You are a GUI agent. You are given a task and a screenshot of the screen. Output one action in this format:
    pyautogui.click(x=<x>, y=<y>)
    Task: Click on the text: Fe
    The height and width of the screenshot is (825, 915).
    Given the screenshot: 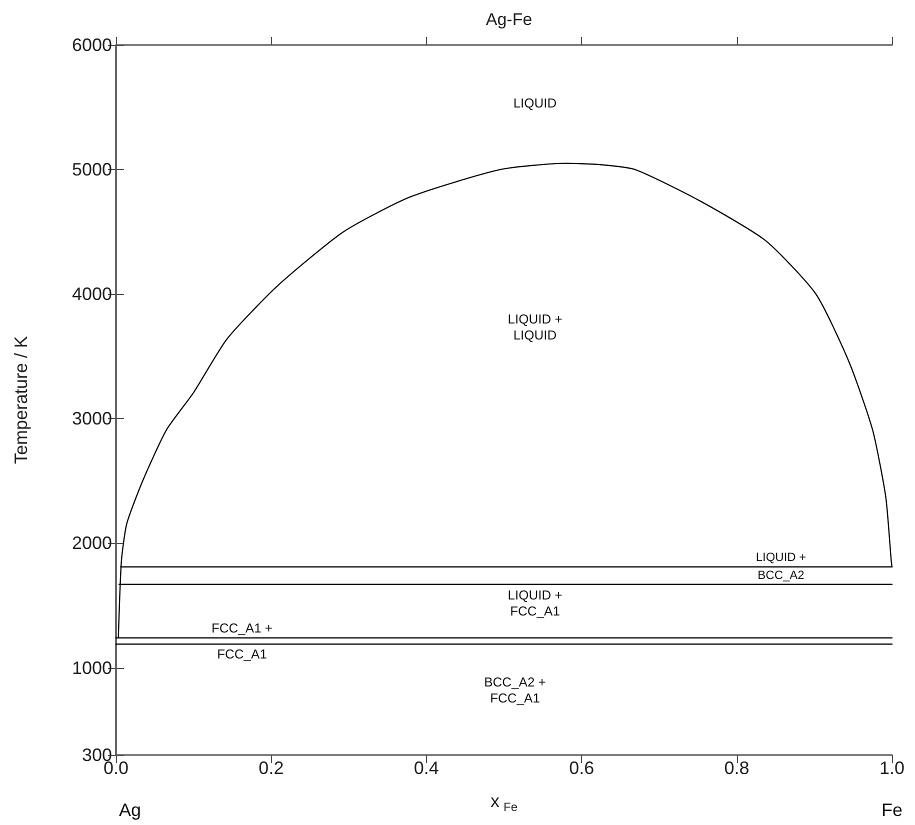 What is the action you would take?
    pyautogui.click(x=892, y=810)
    